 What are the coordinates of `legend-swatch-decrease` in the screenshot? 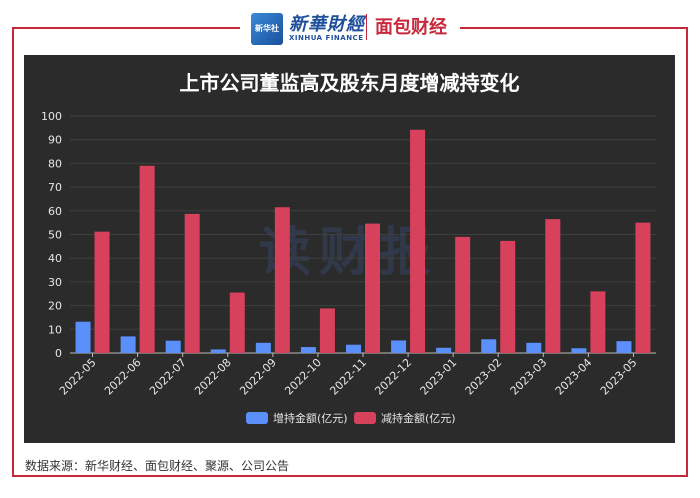 It's located at (365, 418).